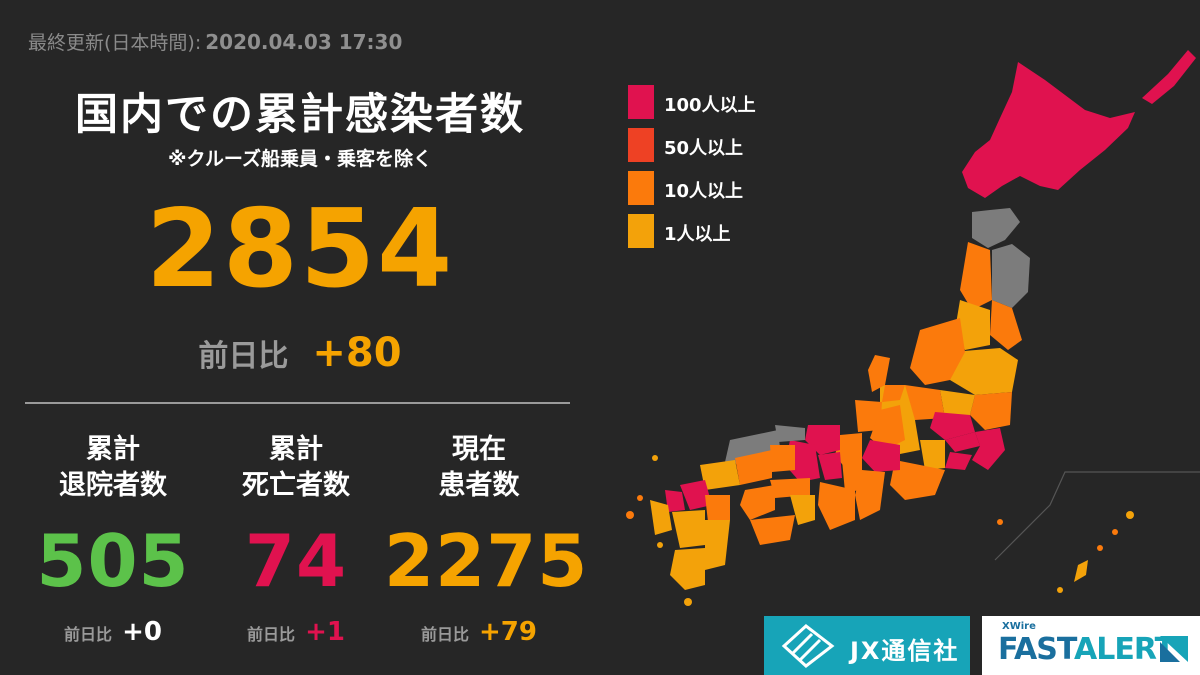  What do you see at coordinates (300, 159) in the screenshot?
I see `page-subtitle: ※クルーズ船乗員・乗客を除く` at bounding box center [300, 159].